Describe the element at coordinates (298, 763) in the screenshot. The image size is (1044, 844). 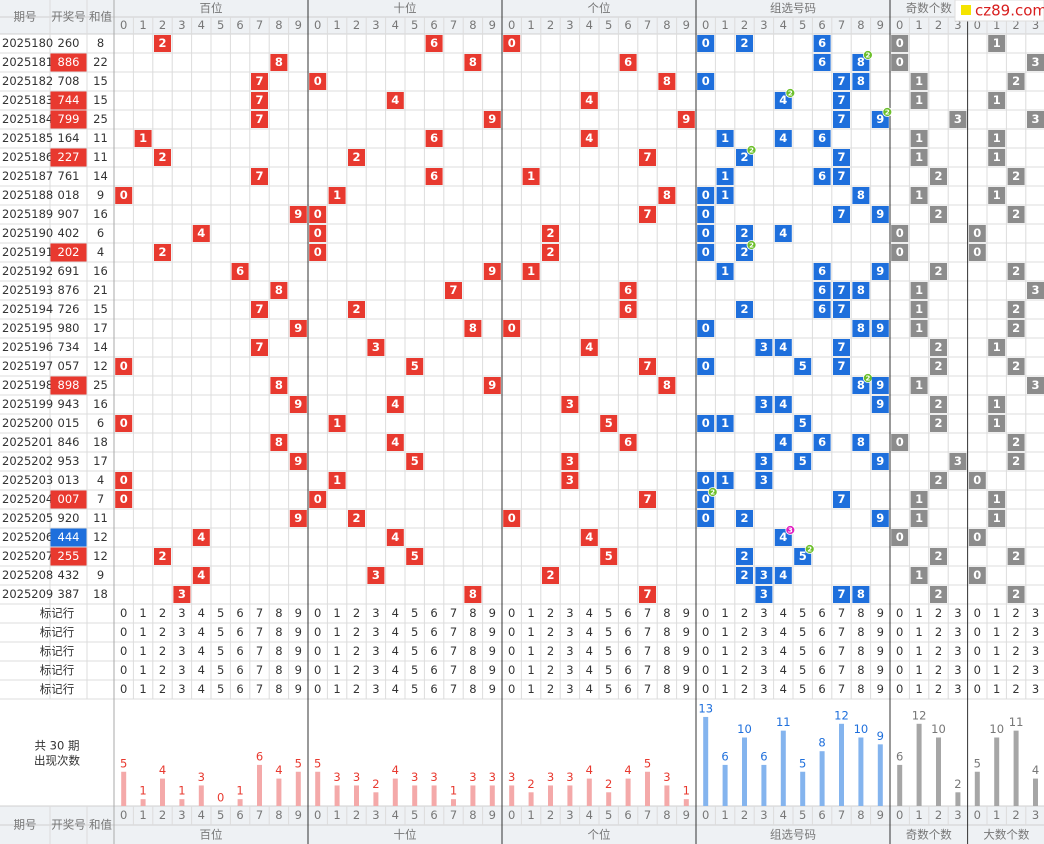
I see `count-label: 5` at that location.